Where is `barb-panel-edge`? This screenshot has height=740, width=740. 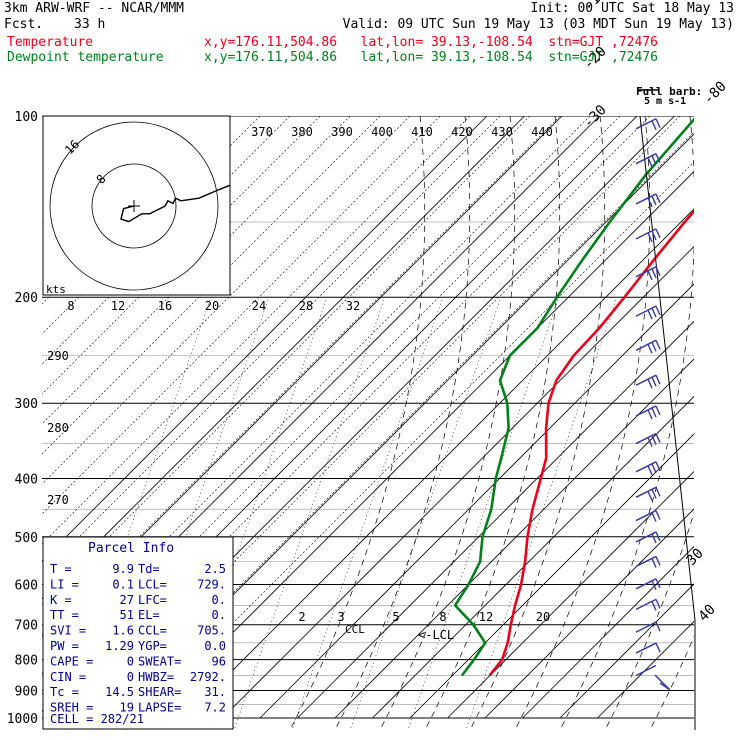 barb-panel-edge is located at coordinates (667, 368).